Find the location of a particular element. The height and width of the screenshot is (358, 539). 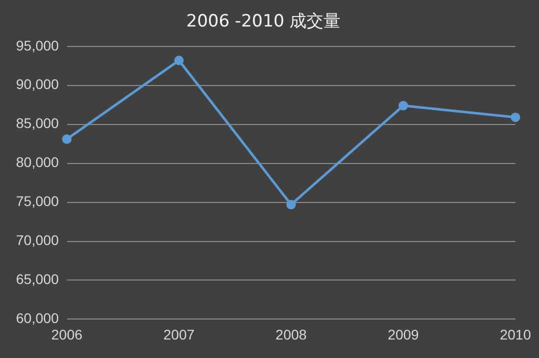

x-tick-label: 2006 is located at coordinates (67, 334).